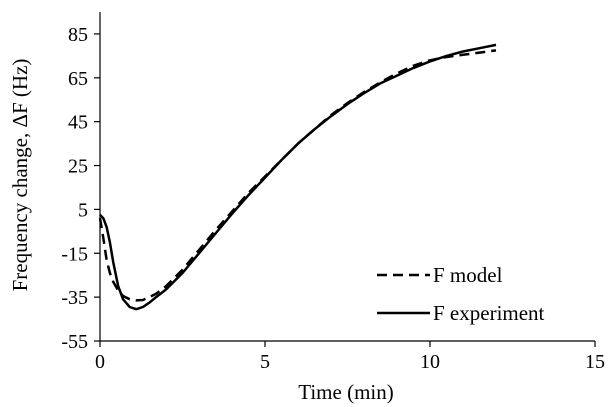 The image size is (610, 407). Describe the element at coordinates (265, 362) in the screenshot. I see `x-tick-label: 5` at that location.